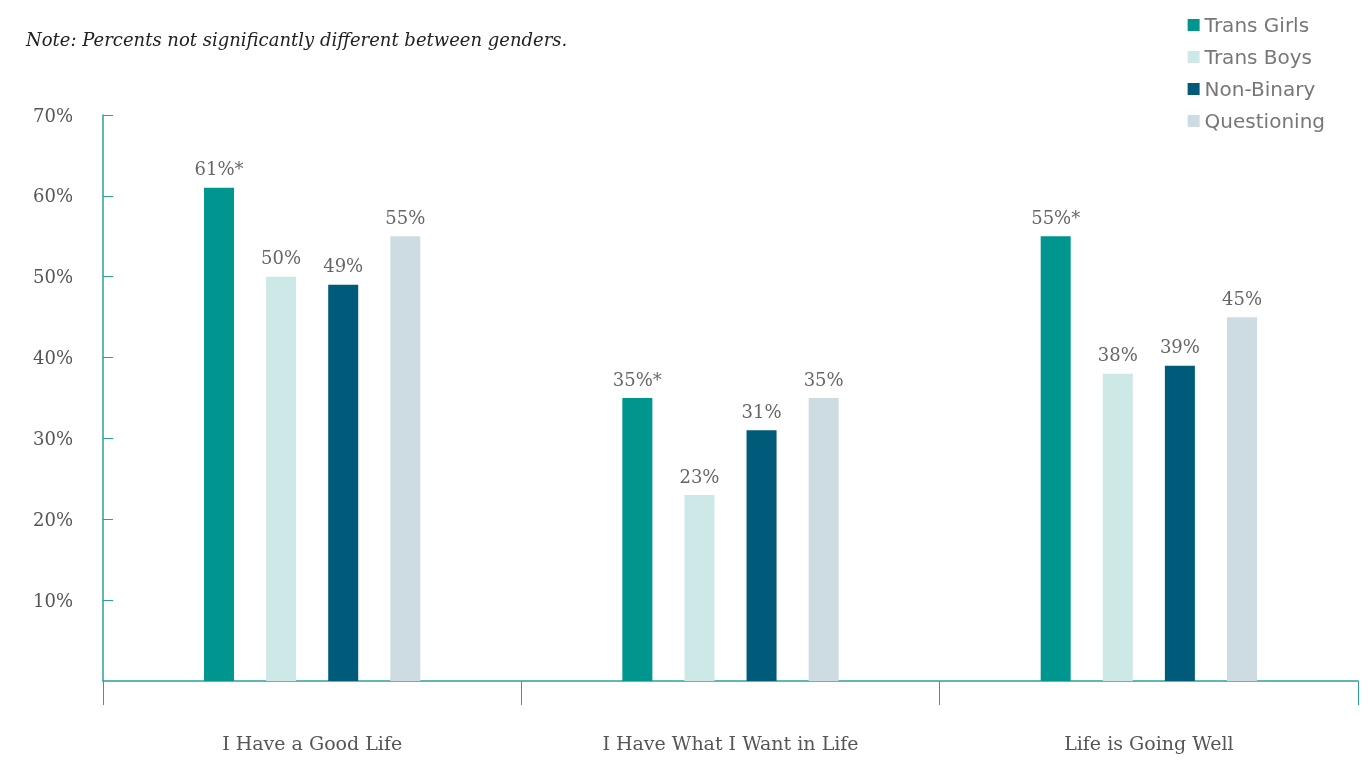 This screenshot has height=767, width=1368. Describe the element at coordinates (219, 169) in the screenshot. I see `data-label: 61%*` at that location.